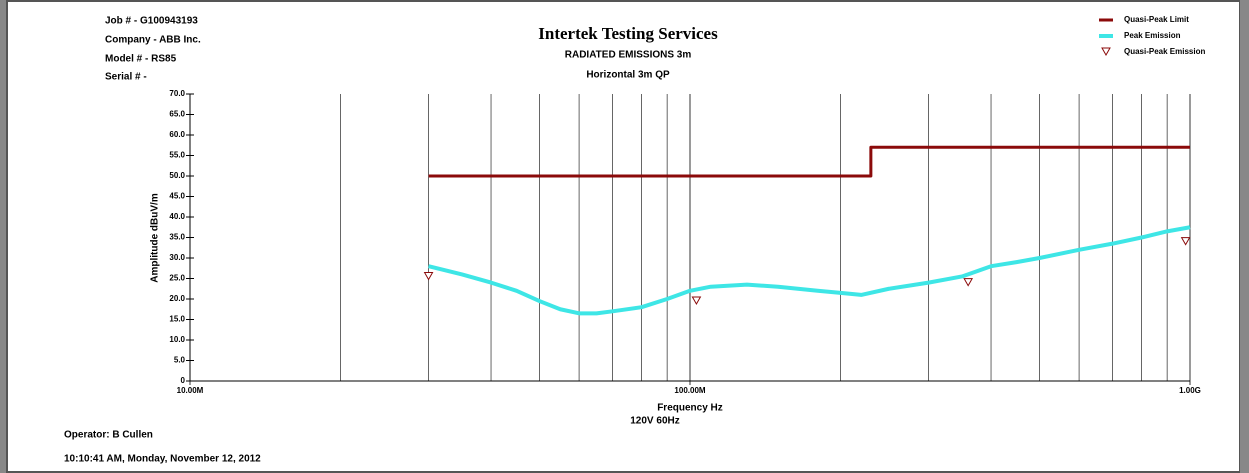 This screenshot has height=473, width=1249. I want to click on x-note: 120V 60Hz, so click(654, 421).